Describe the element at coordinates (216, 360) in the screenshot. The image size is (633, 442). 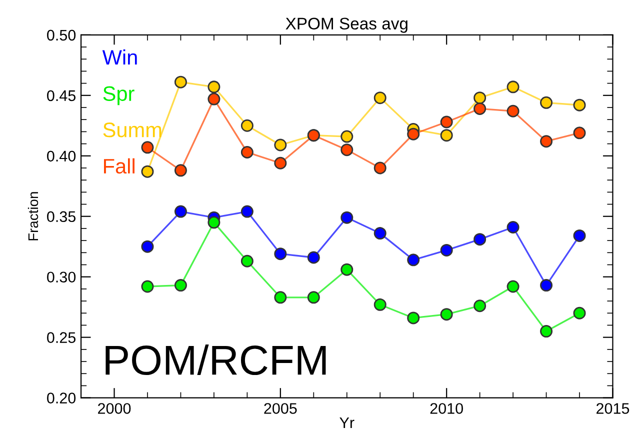
I see `annotation: POM/RCFM` at that location.